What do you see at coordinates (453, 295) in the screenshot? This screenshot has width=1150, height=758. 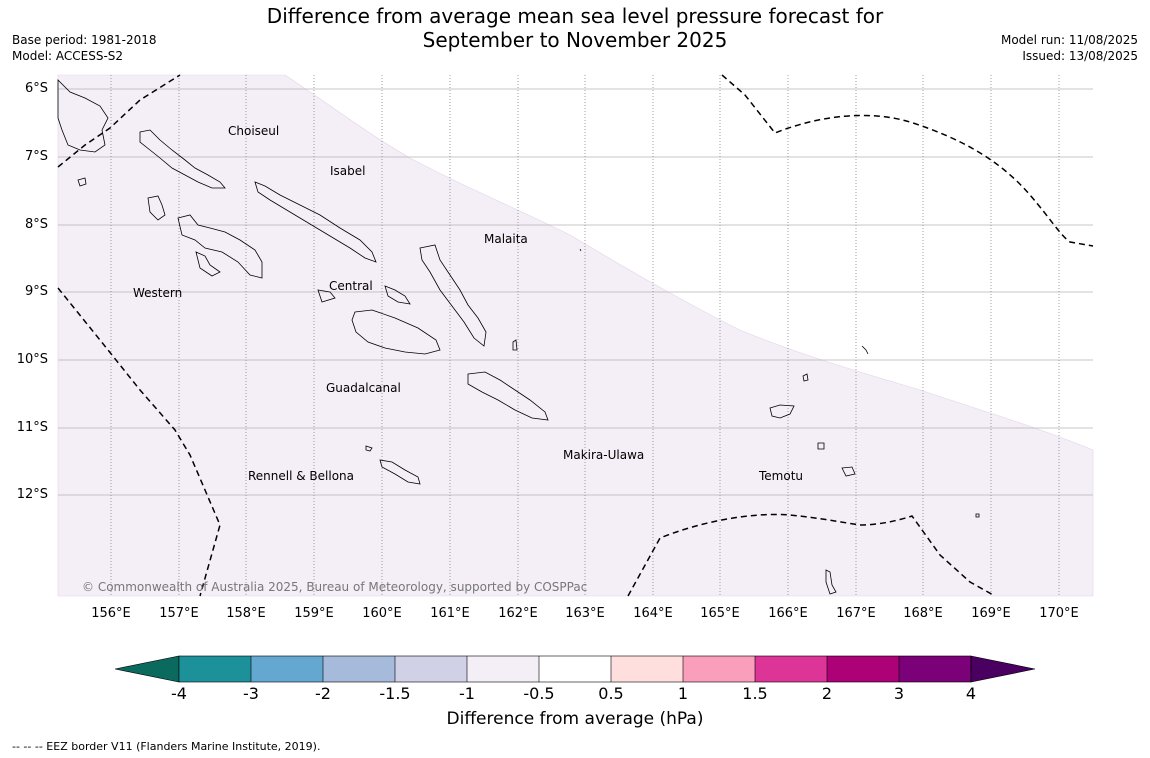 I see `malaita-coast` at bounding box center [453, 295].